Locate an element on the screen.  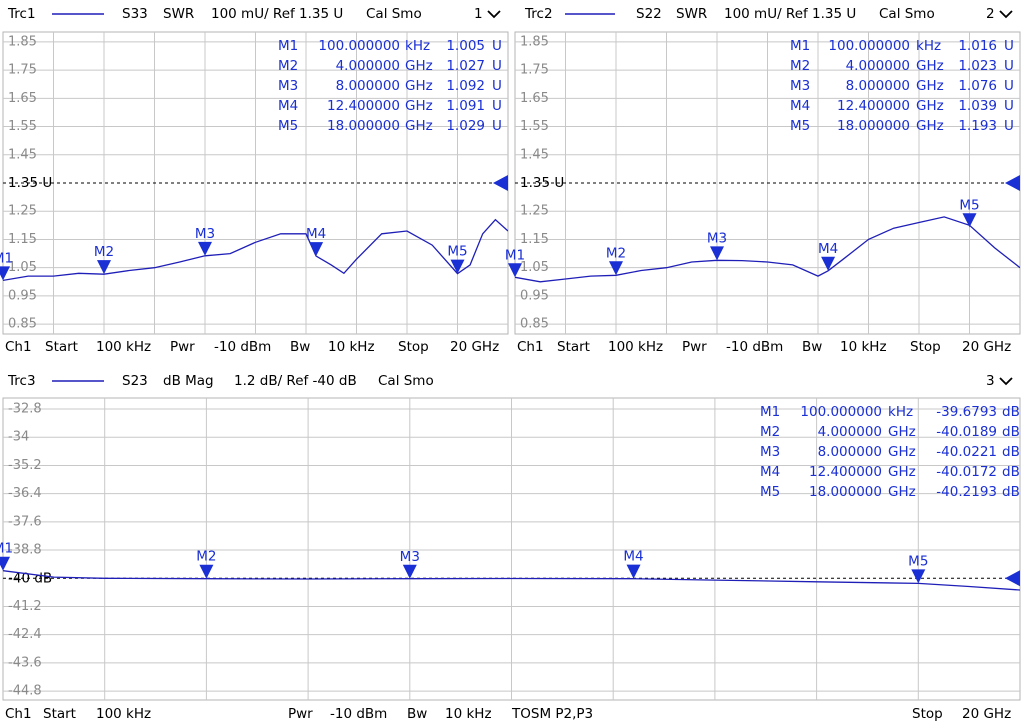
y-tick-label: -44.8 is located at coordinates (25, 691).